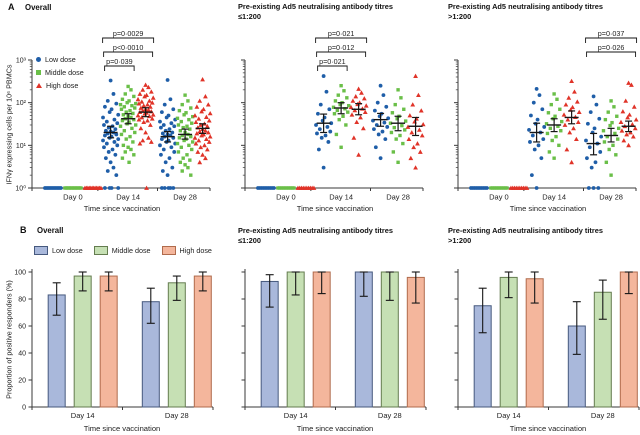  What do you see at coordinates (460, 240) in the screenshot?
I see `panel-b-right-title-line2: >1:200` at bounding box center [460, 240].